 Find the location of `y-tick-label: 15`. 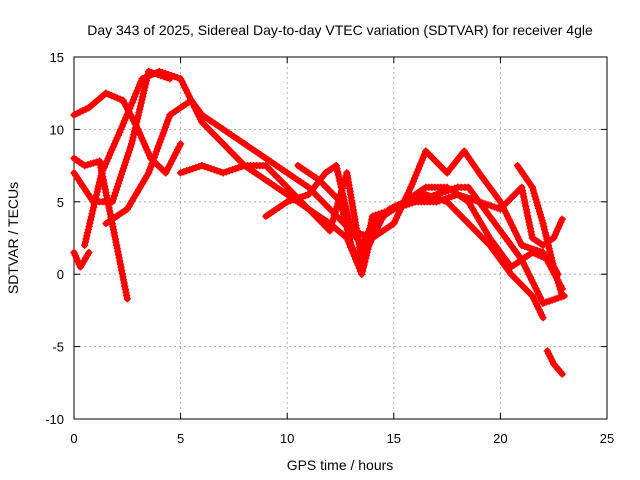

y-tick-label: 15 is located at coordinates (57, 57).